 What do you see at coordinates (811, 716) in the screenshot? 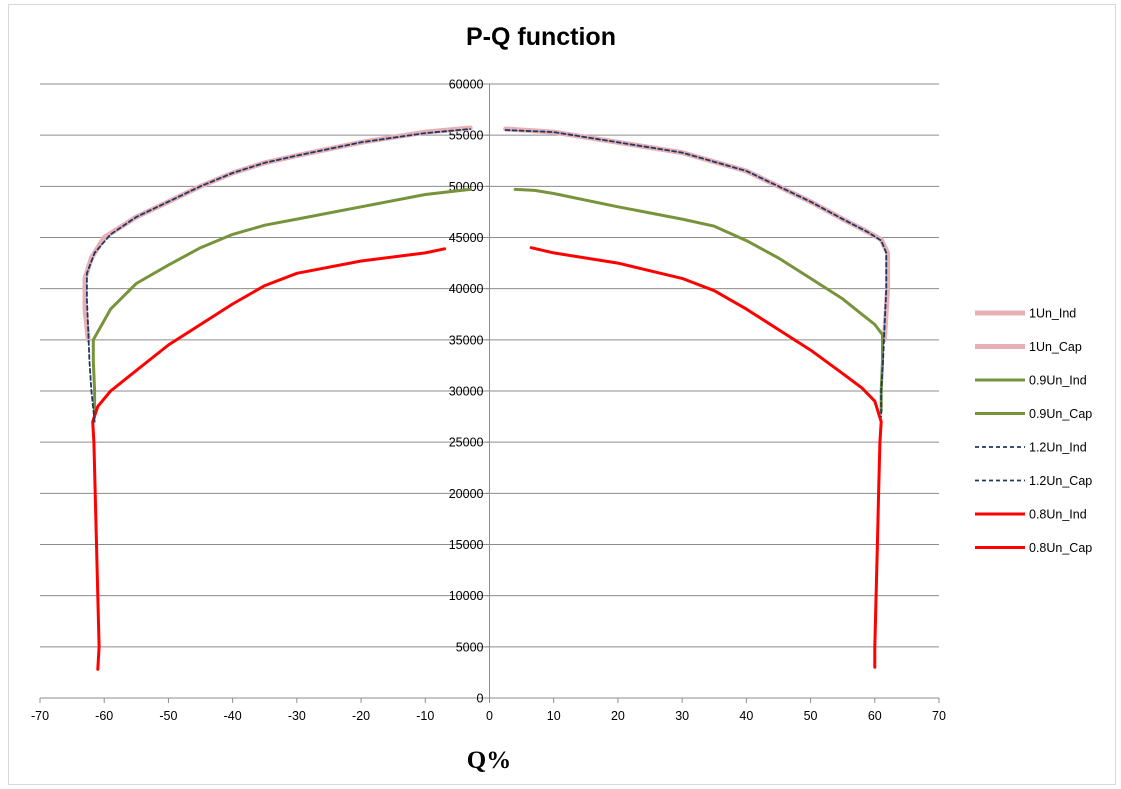
I see `x-tick-label: 50` at bounding box center [811, 716].